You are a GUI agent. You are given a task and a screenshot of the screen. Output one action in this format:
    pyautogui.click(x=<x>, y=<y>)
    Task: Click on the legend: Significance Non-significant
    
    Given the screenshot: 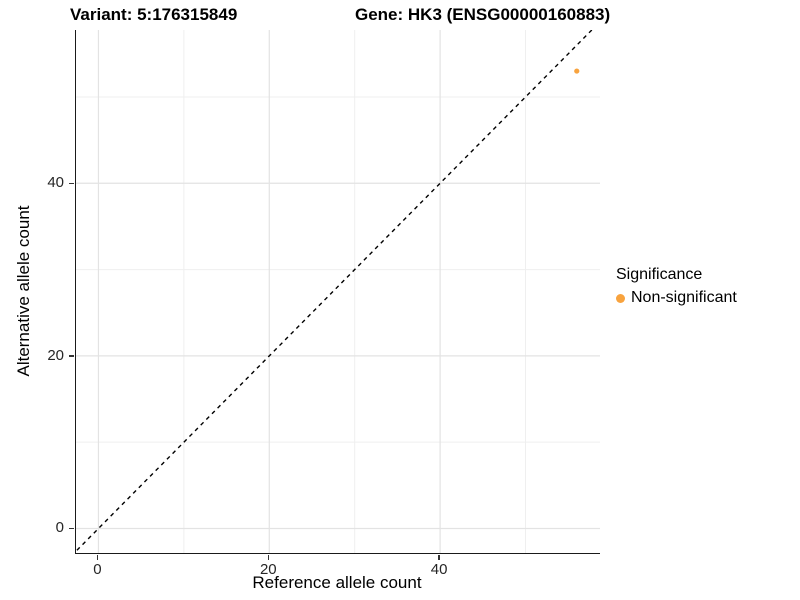 What is the action you would take?
    pyautogui.click(x=676, y=286)
    